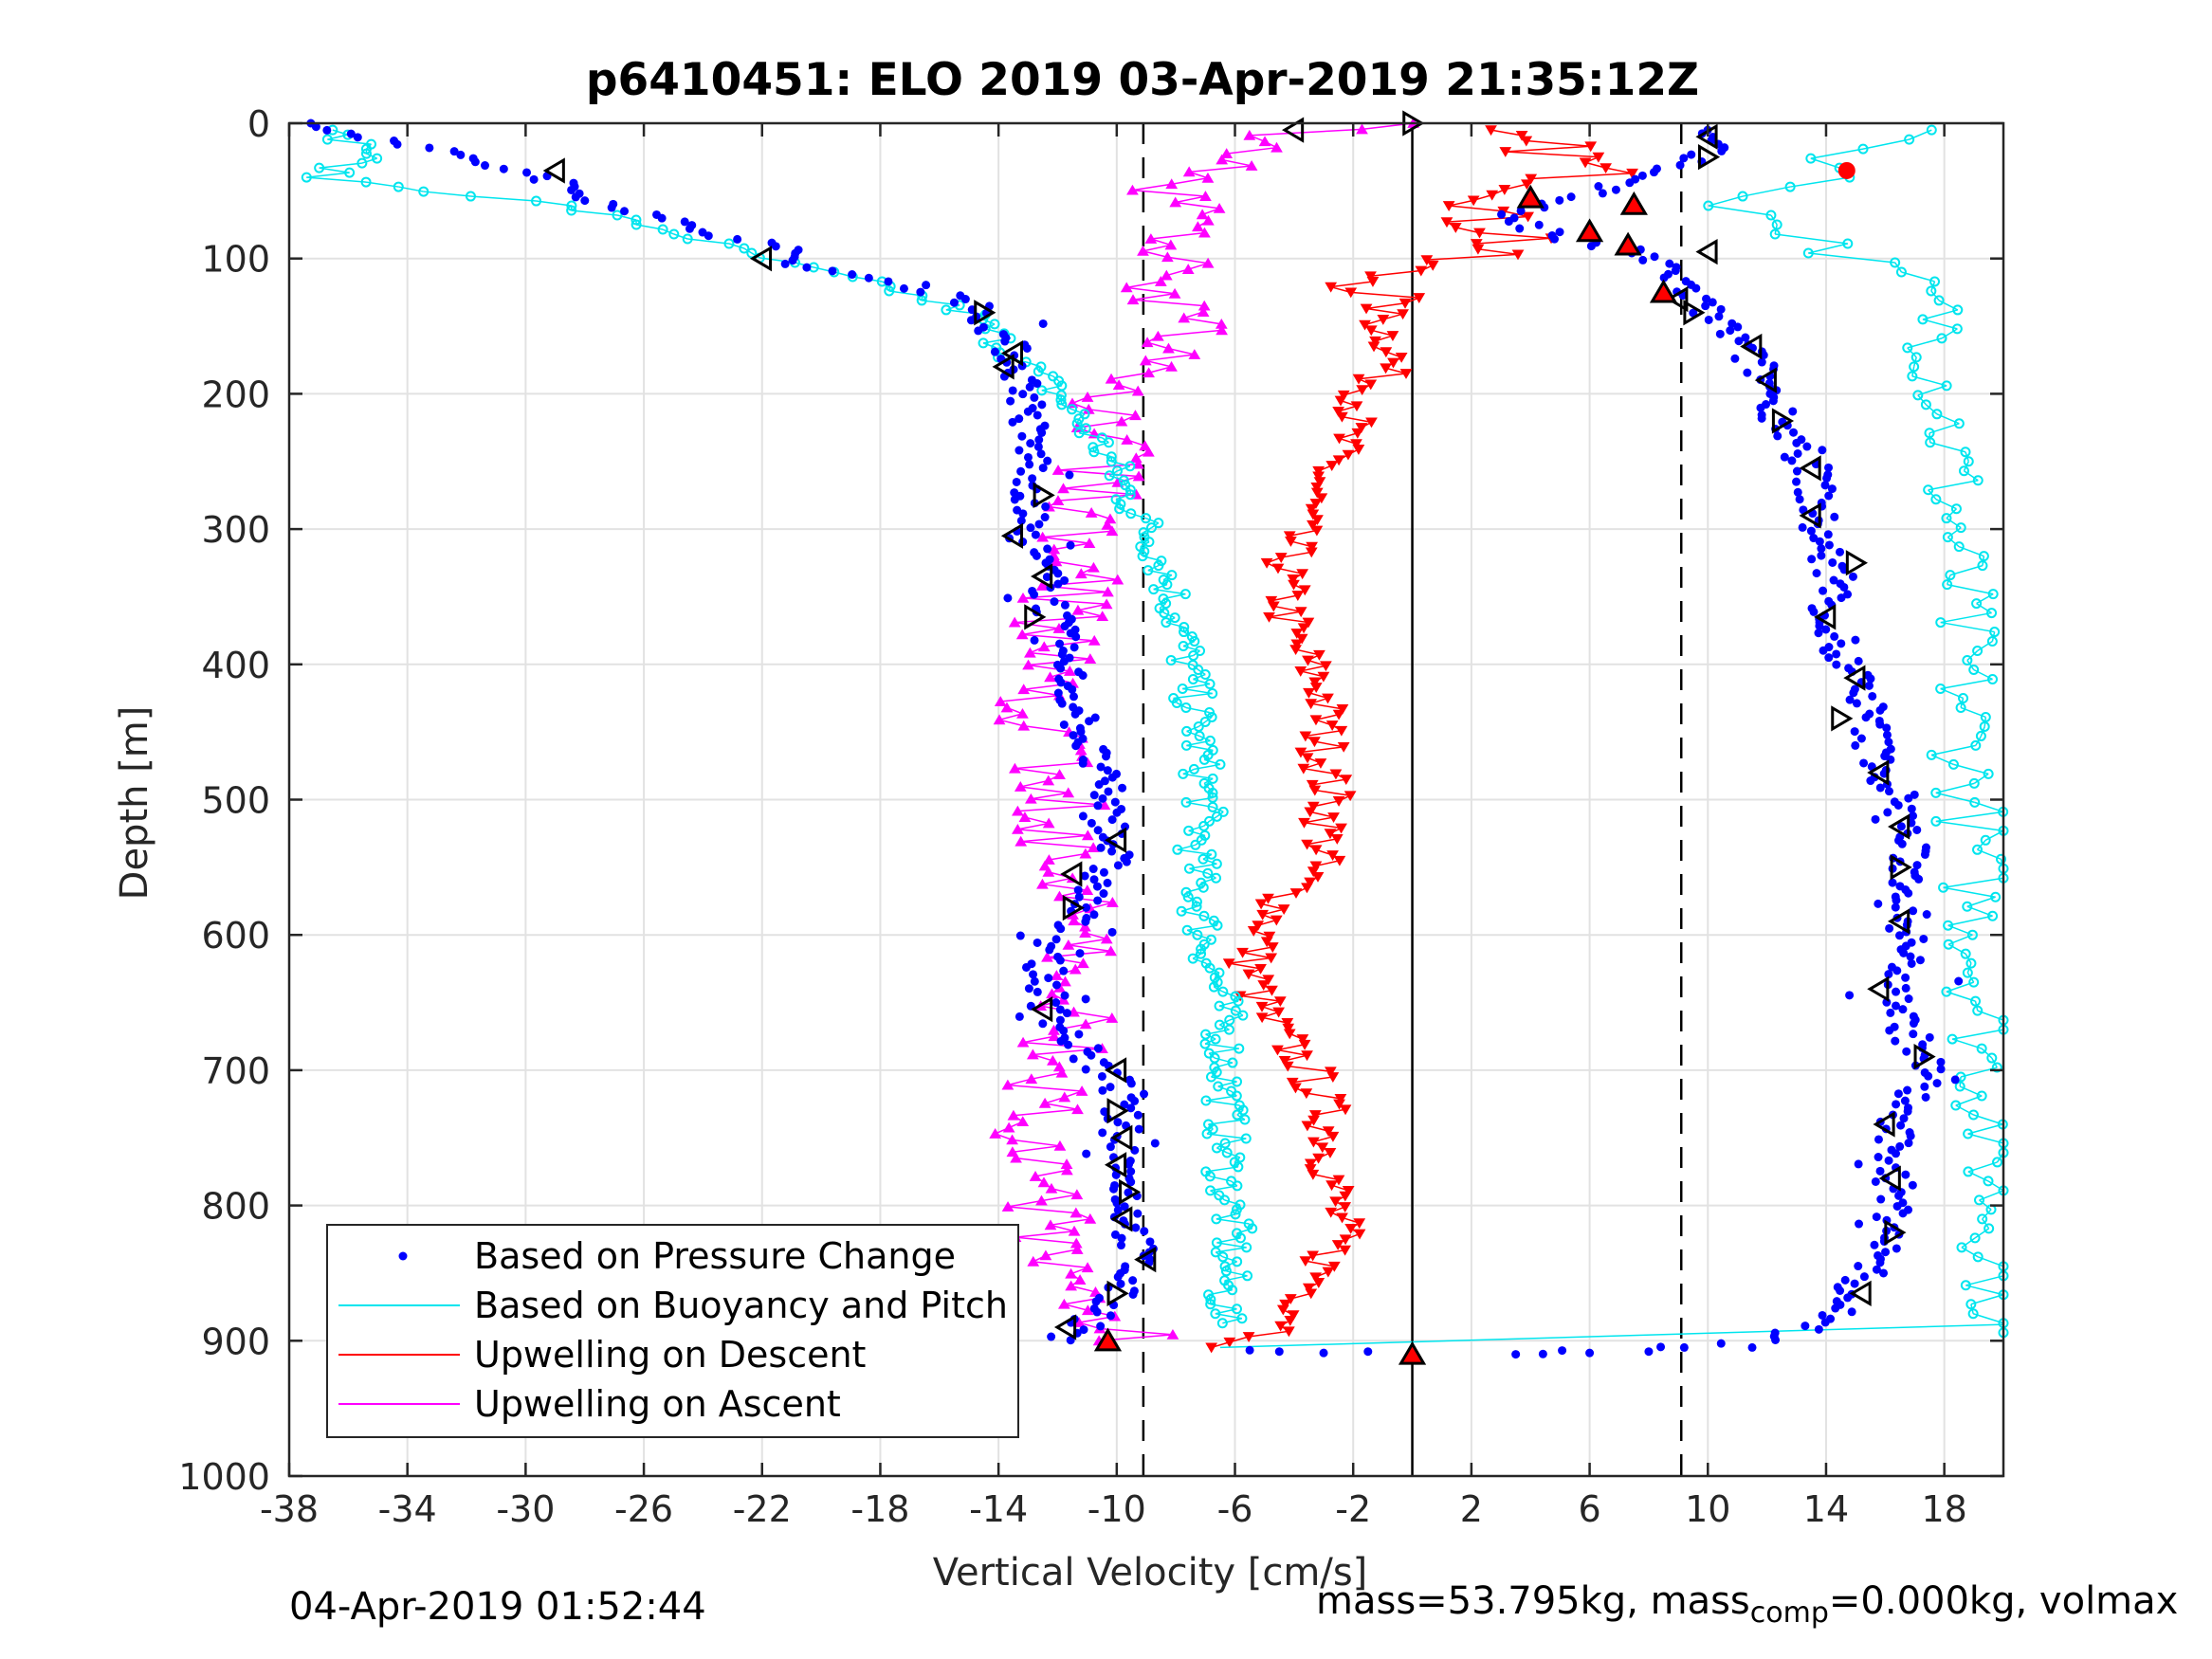 The image size is (2212, 1659). What do you see at coordinates (235, 260) in the screenshot?
I see `y-tick-label: 100` at bounding box center [235, 260].